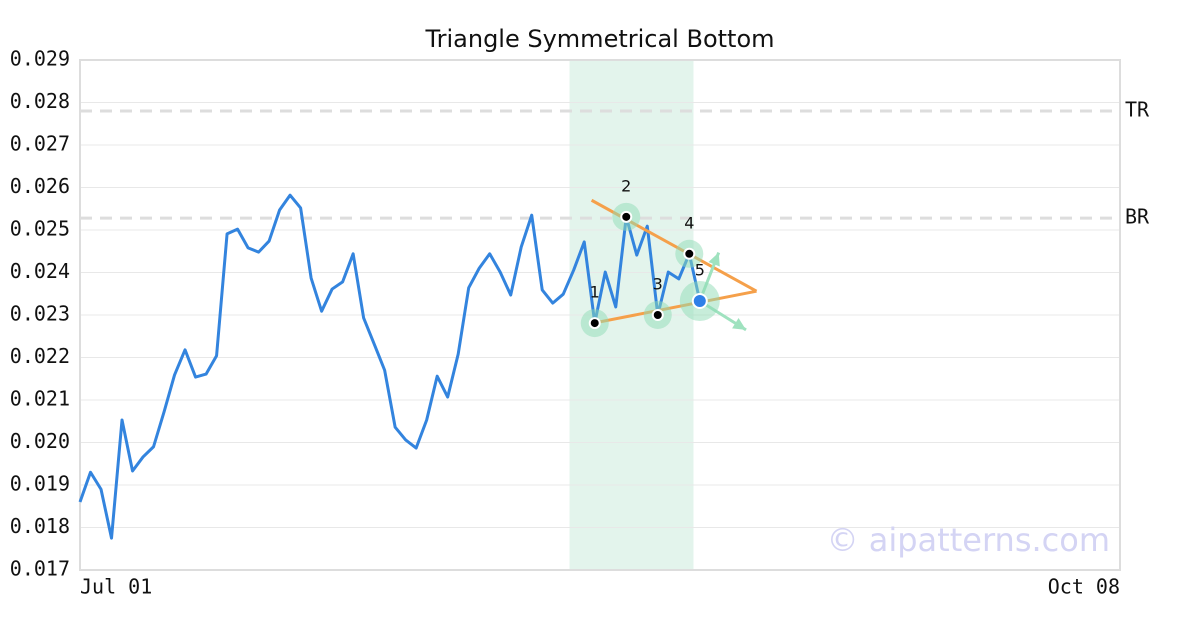  What do you see at coordinates (1084, 587) in the screenshot?
I see `x-tick-label: Oct 08` at bounding box center [1084, 587].